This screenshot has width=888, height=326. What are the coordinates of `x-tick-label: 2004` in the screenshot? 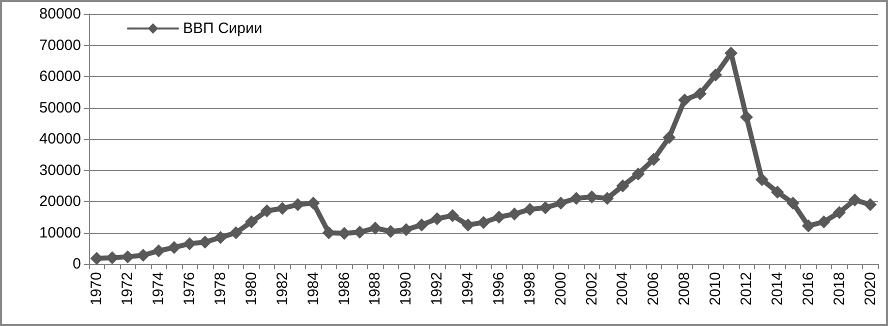 It's located at (623, 289).